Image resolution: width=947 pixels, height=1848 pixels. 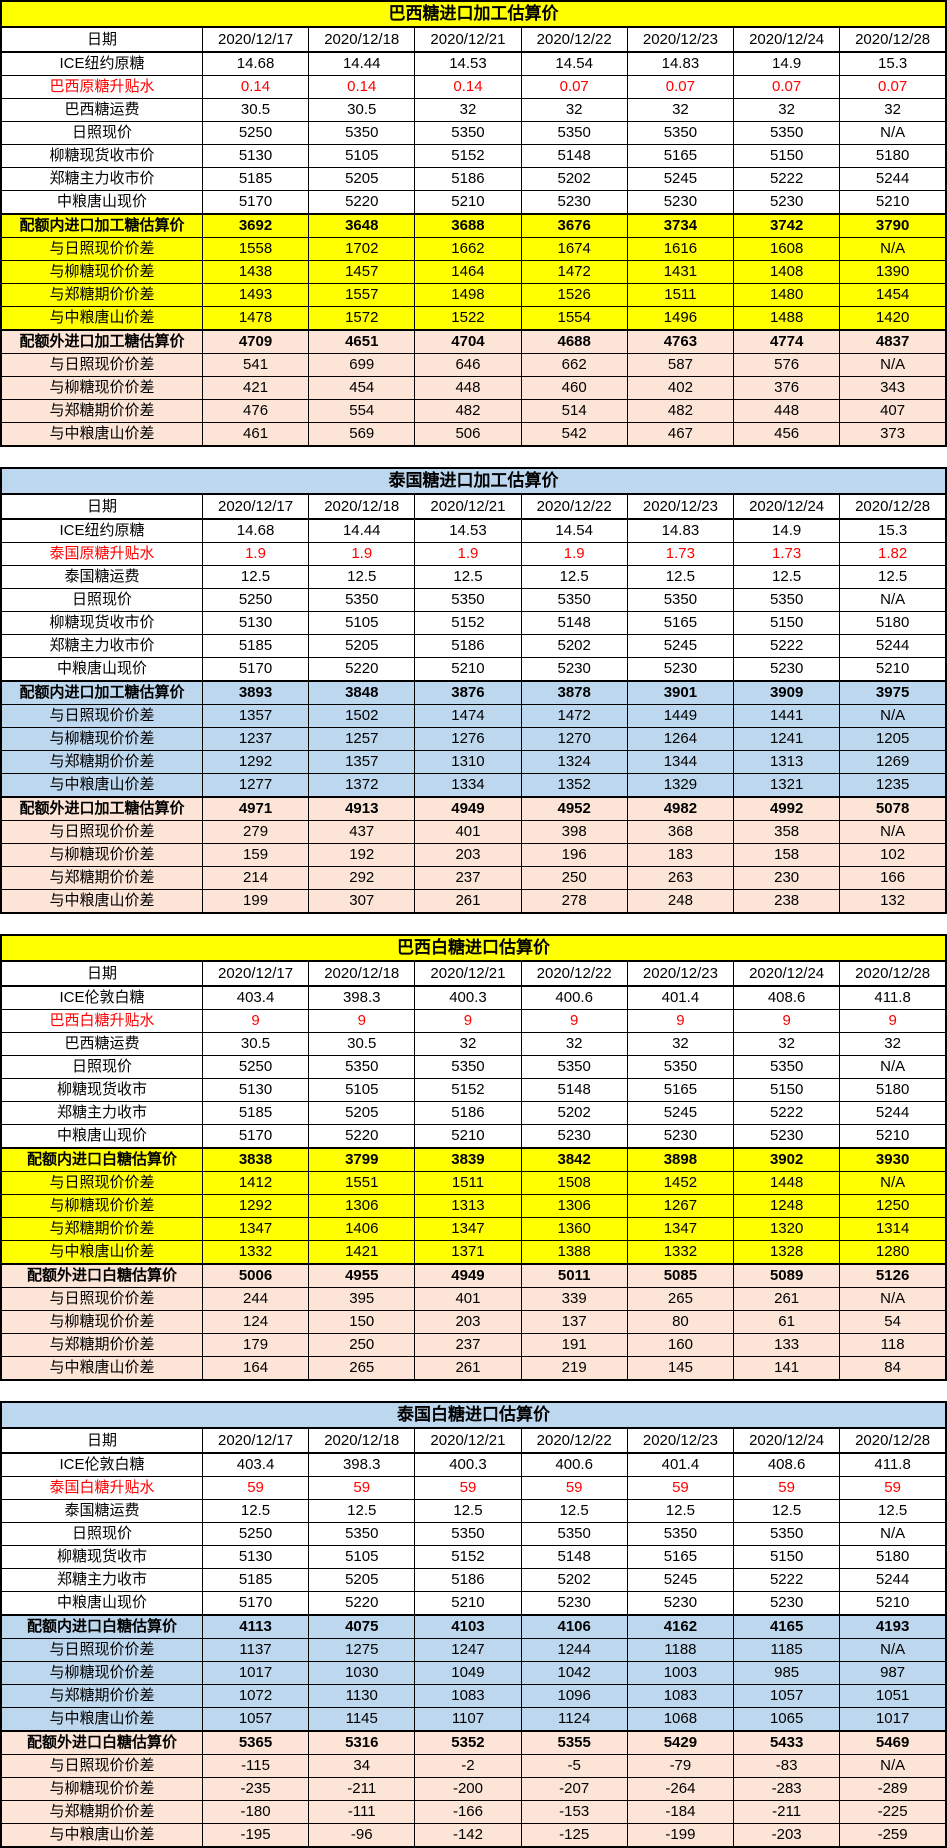 I want to click on table-row: 与中粮唐山价差 1277 1372 1334 1352 1329 1321 1235, so click(x=473, y=785).